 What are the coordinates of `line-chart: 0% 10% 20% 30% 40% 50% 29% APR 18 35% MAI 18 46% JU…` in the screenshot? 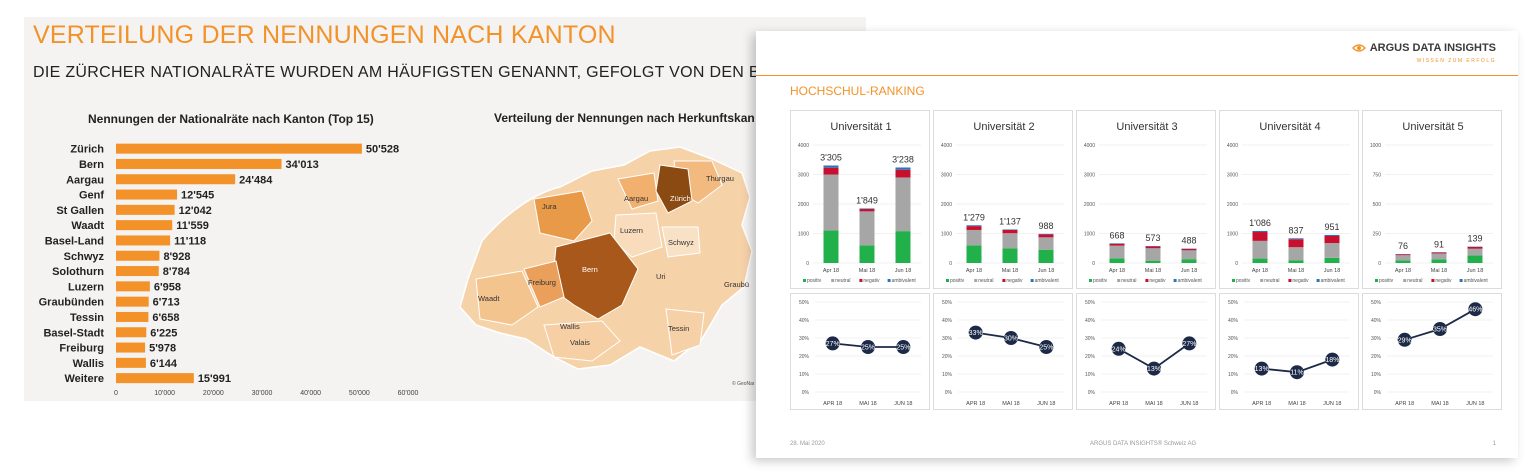 It's located at (1432, 353).